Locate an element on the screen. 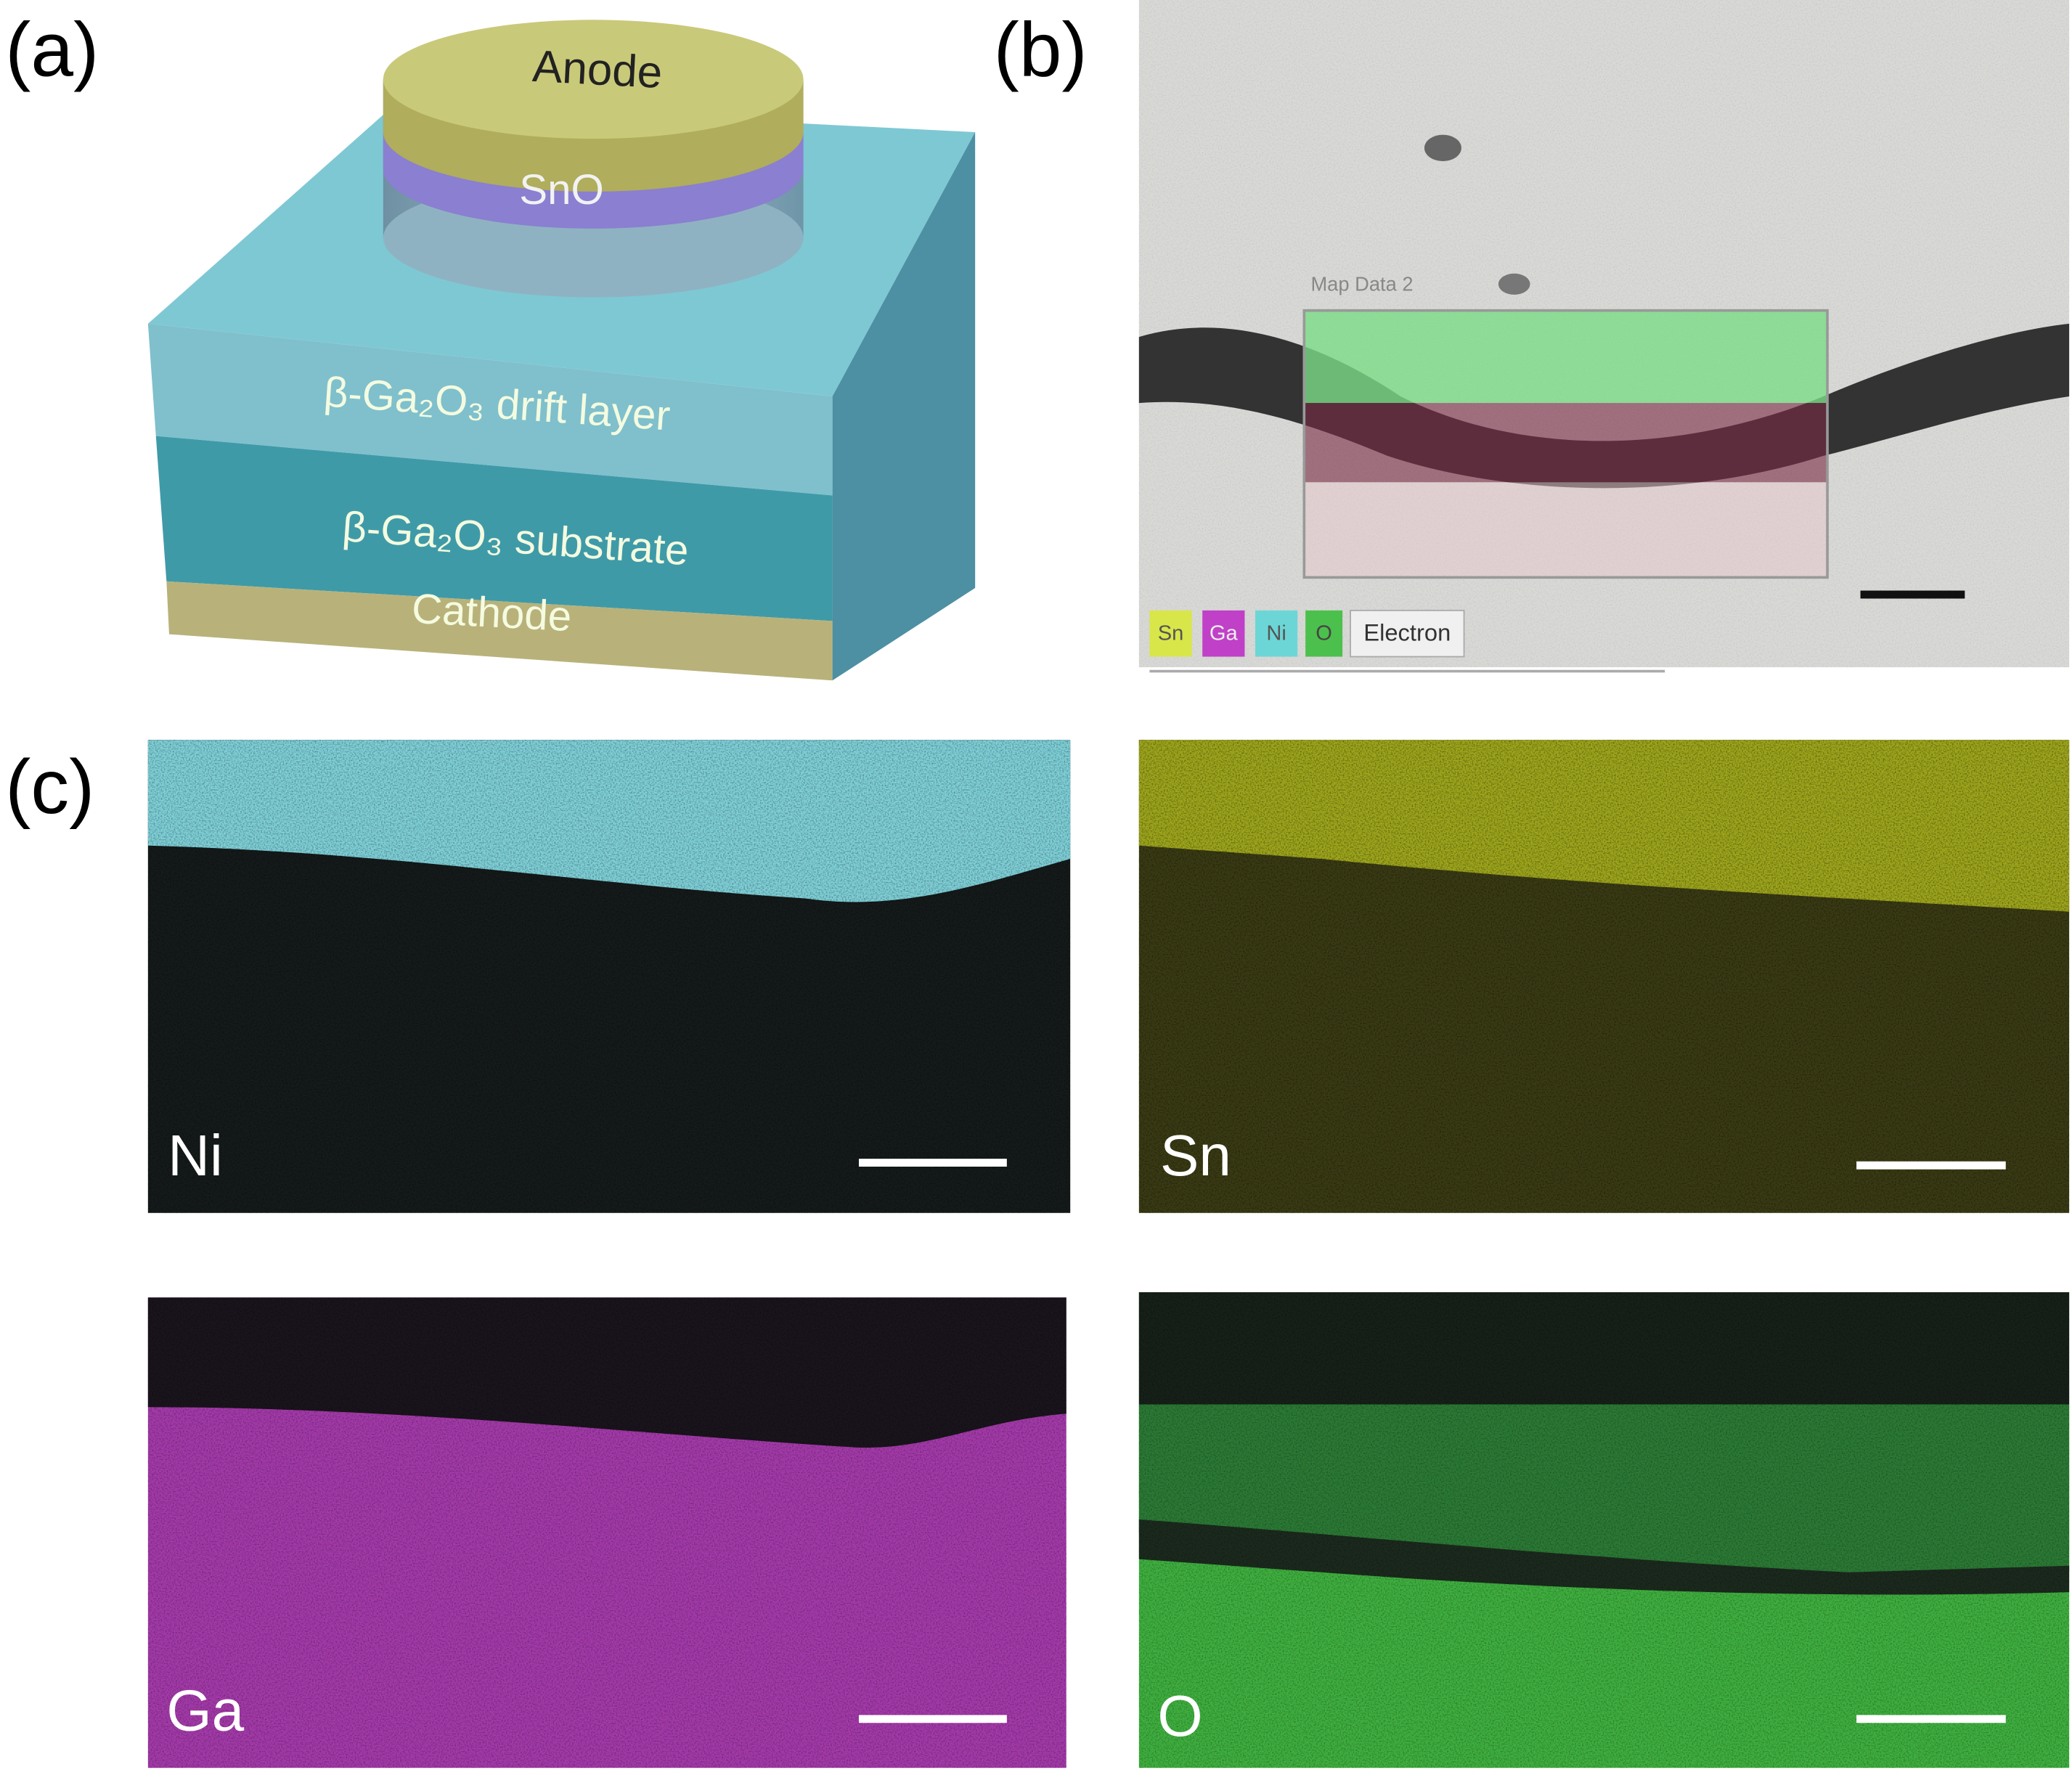  cathode-label: Cathode is located at coordinates (492, 612).